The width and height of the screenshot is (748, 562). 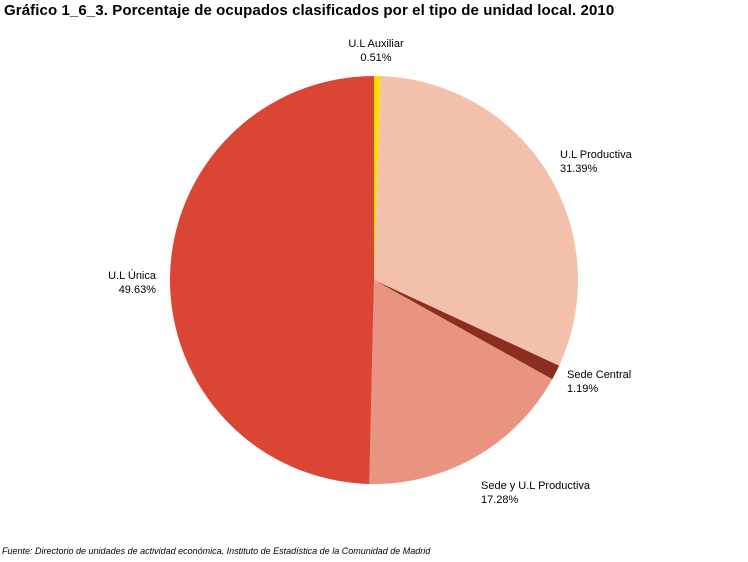 What do you see at coordinates (476, 221) in the screenshot?
I see `pie-slice-u-l-productiva` at bounding box center [476, 221].